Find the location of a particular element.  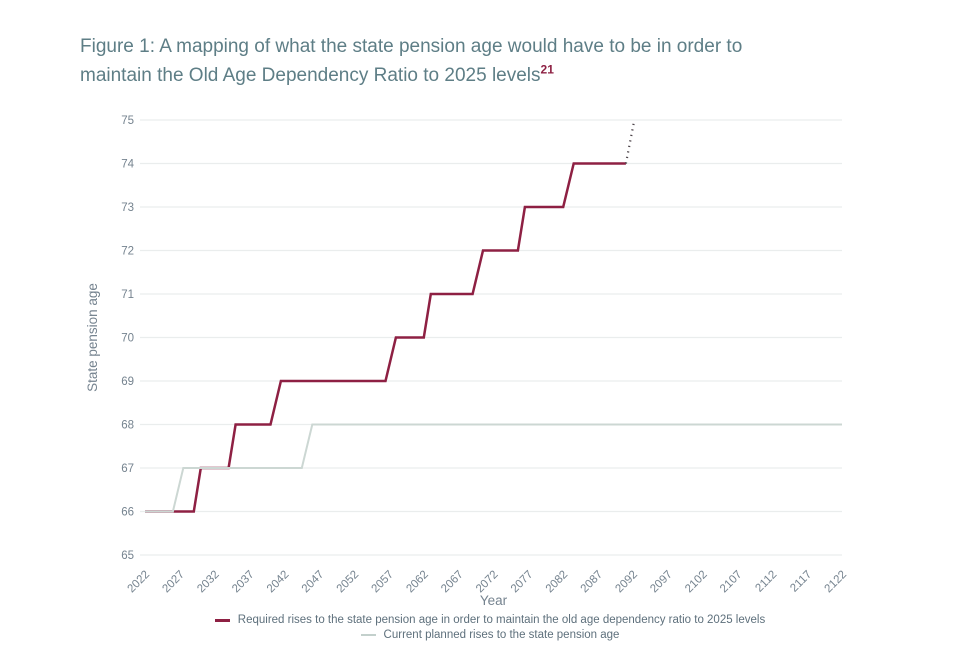

y-tick-label: 75 is located at coordinates (127, 121).